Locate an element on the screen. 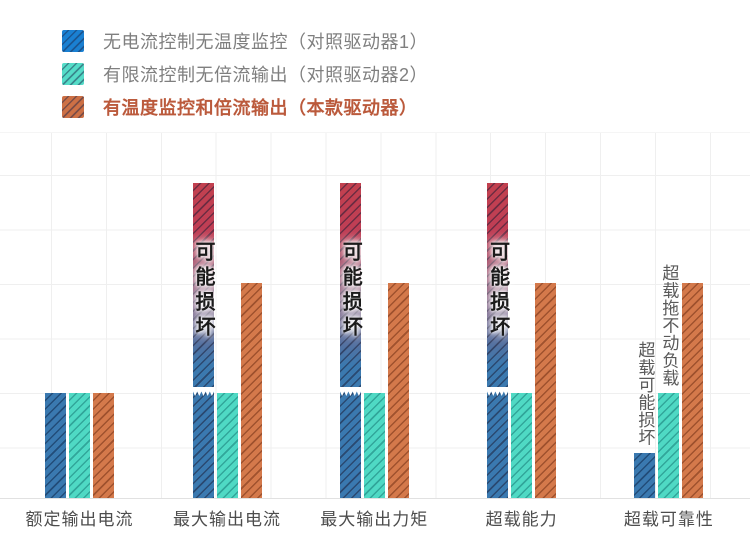  bar-orange-cat1 is located at coordinates (251, 390).